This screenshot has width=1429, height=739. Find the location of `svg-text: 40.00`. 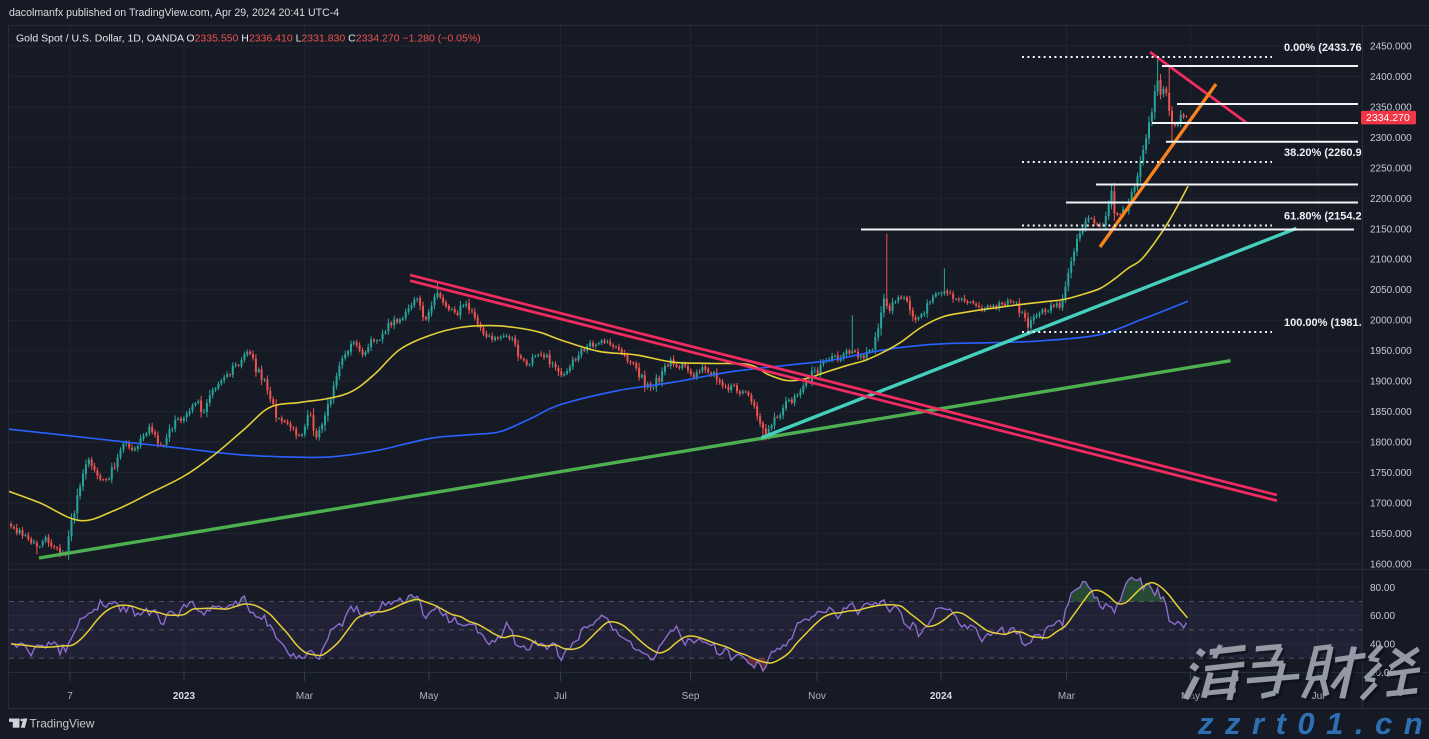

svg-text: 40.00 is located at coordinates (1382, 645).